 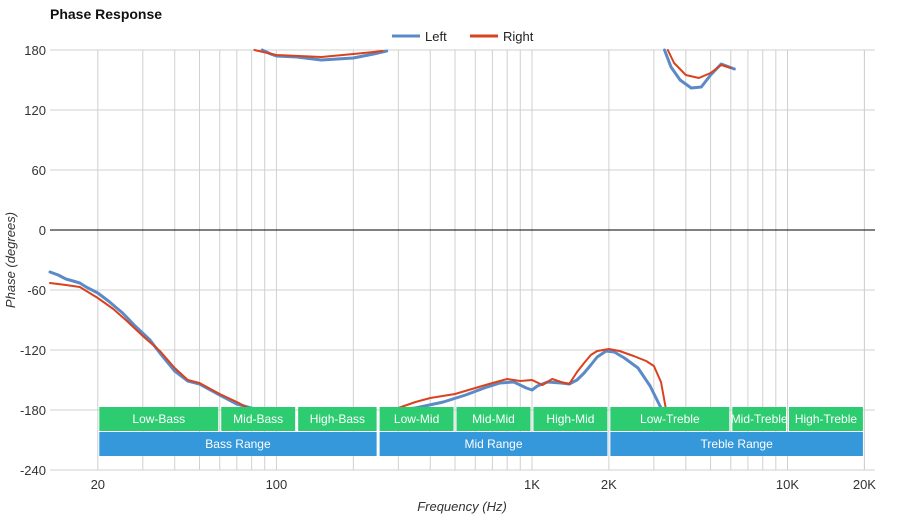 I want to click on band-label: High-Treble, so click(x=826, y=419).